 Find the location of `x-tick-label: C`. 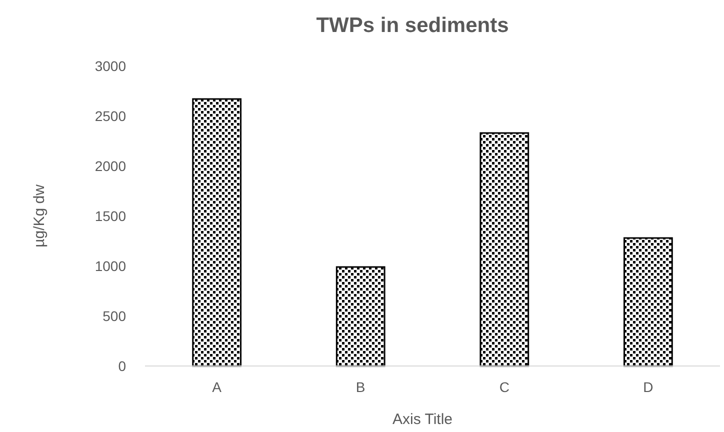

x-tick-label: C is located at coordinates (504, 387).